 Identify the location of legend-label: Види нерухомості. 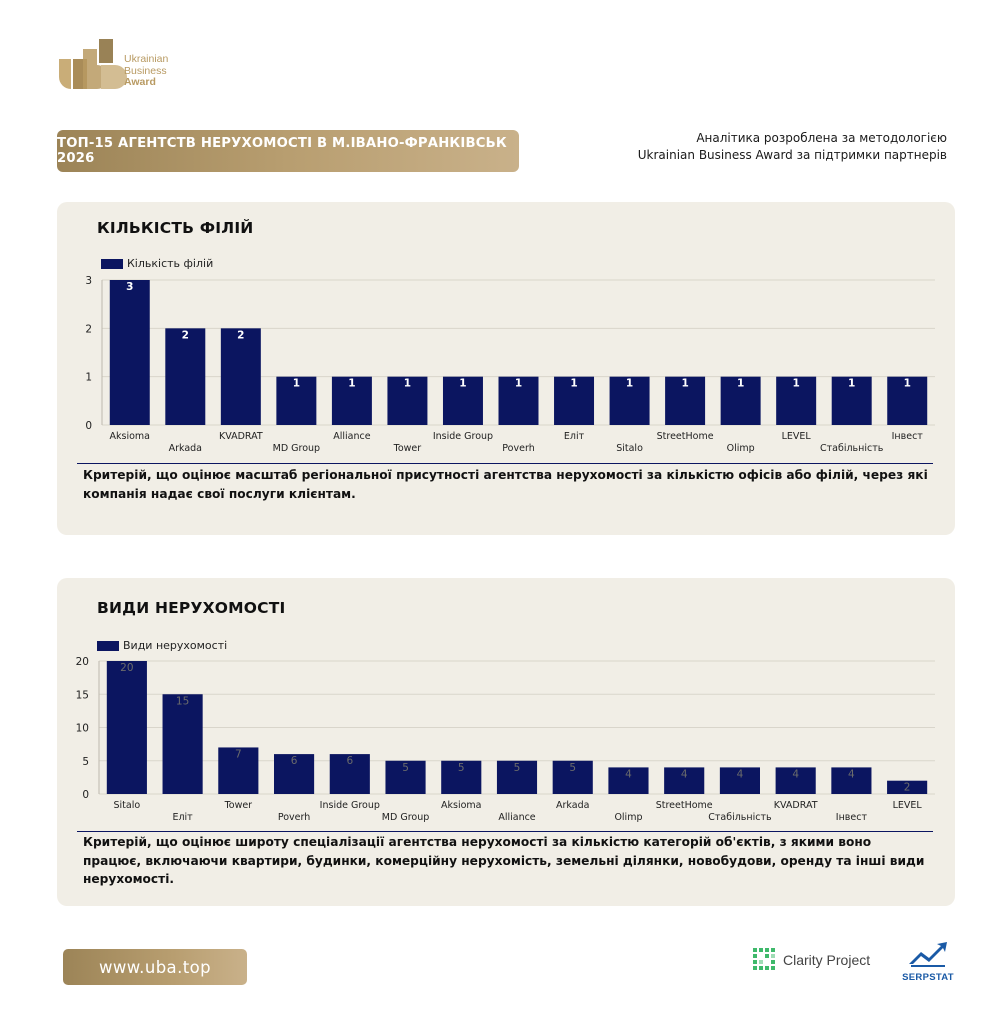
(175, 645).